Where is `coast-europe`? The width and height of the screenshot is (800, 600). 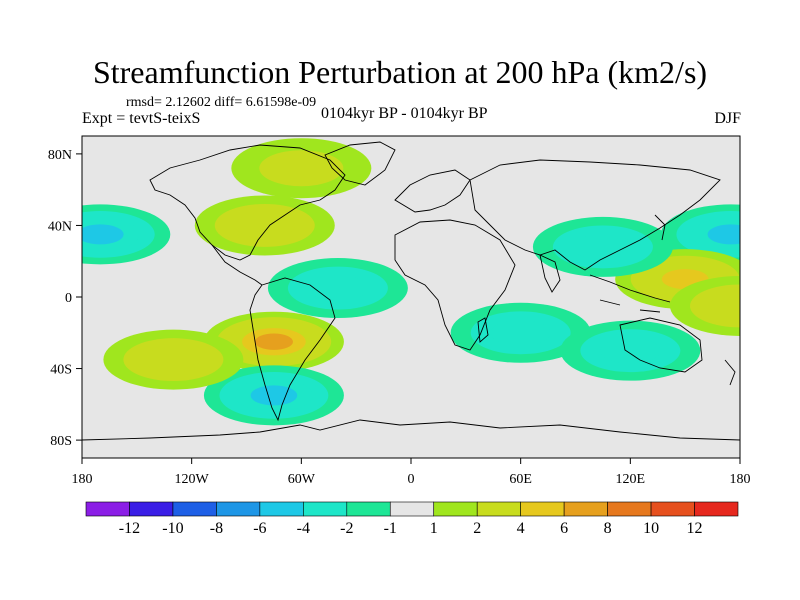 coast-europe is located at coordinates (432, 191).